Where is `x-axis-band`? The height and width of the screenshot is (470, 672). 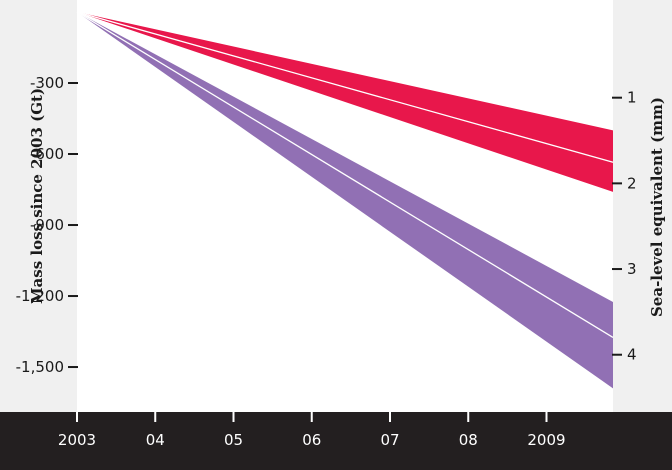 x-axis-band is located at coordinates (336, 441).